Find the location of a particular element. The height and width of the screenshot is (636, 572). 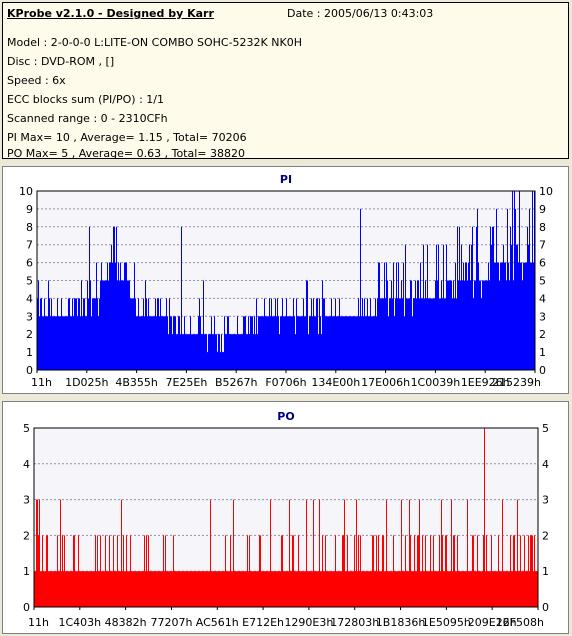

y-tick-label-left: 3 is located at coordinates (29, 316).